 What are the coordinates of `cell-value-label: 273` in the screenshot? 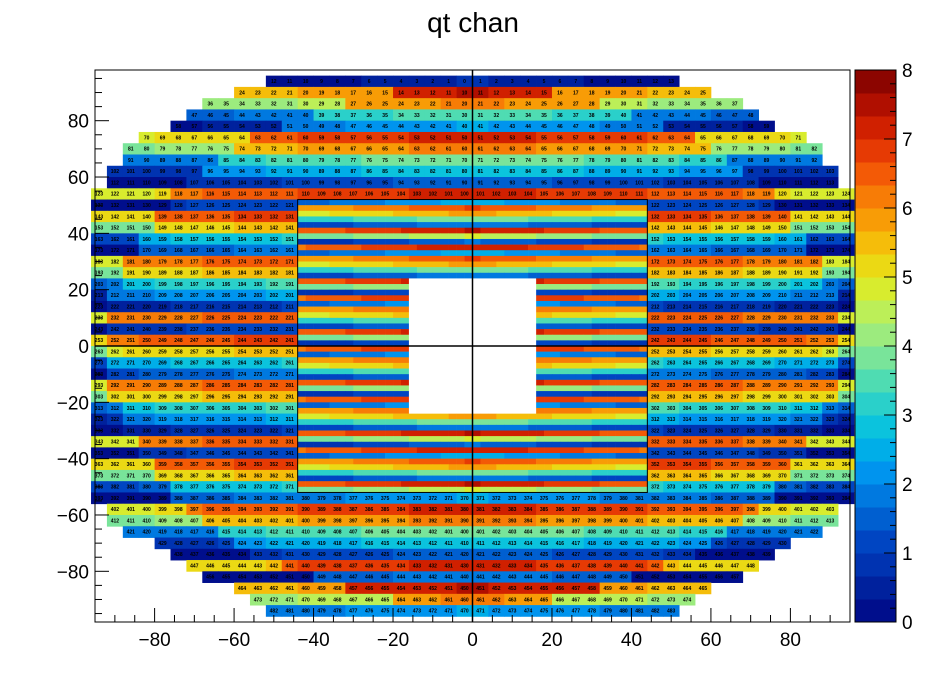 It's located at (830, 364).